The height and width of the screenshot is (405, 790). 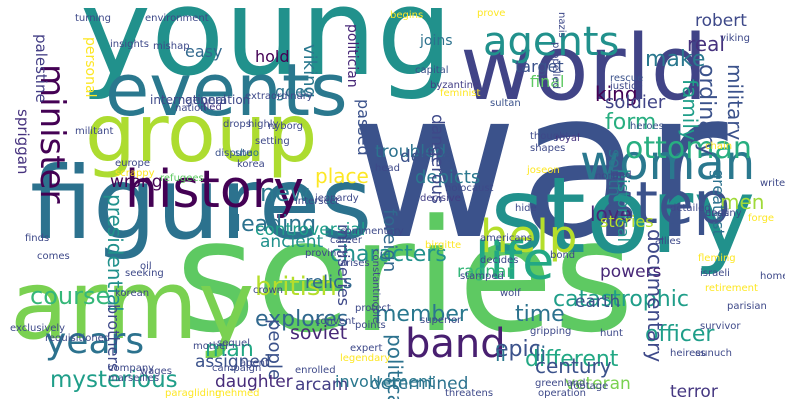 I want to click on word-palestine: palestine, so click(x=41, y=68).